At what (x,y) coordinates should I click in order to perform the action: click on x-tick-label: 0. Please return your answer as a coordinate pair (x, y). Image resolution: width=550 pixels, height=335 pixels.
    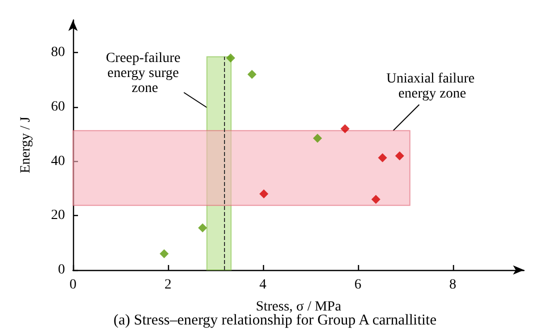
    Looking at the image, I should click on (73, 285).